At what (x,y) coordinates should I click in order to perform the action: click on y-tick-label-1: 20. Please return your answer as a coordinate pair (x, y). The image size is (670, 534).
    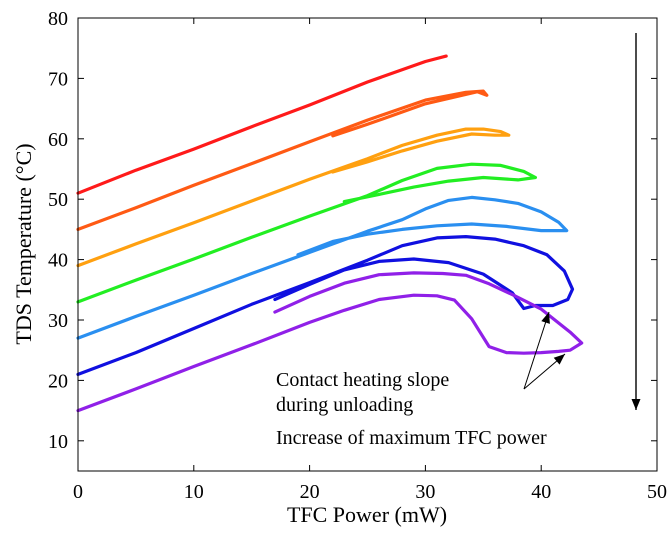
    Looking at the image, I should click on (58, 381).